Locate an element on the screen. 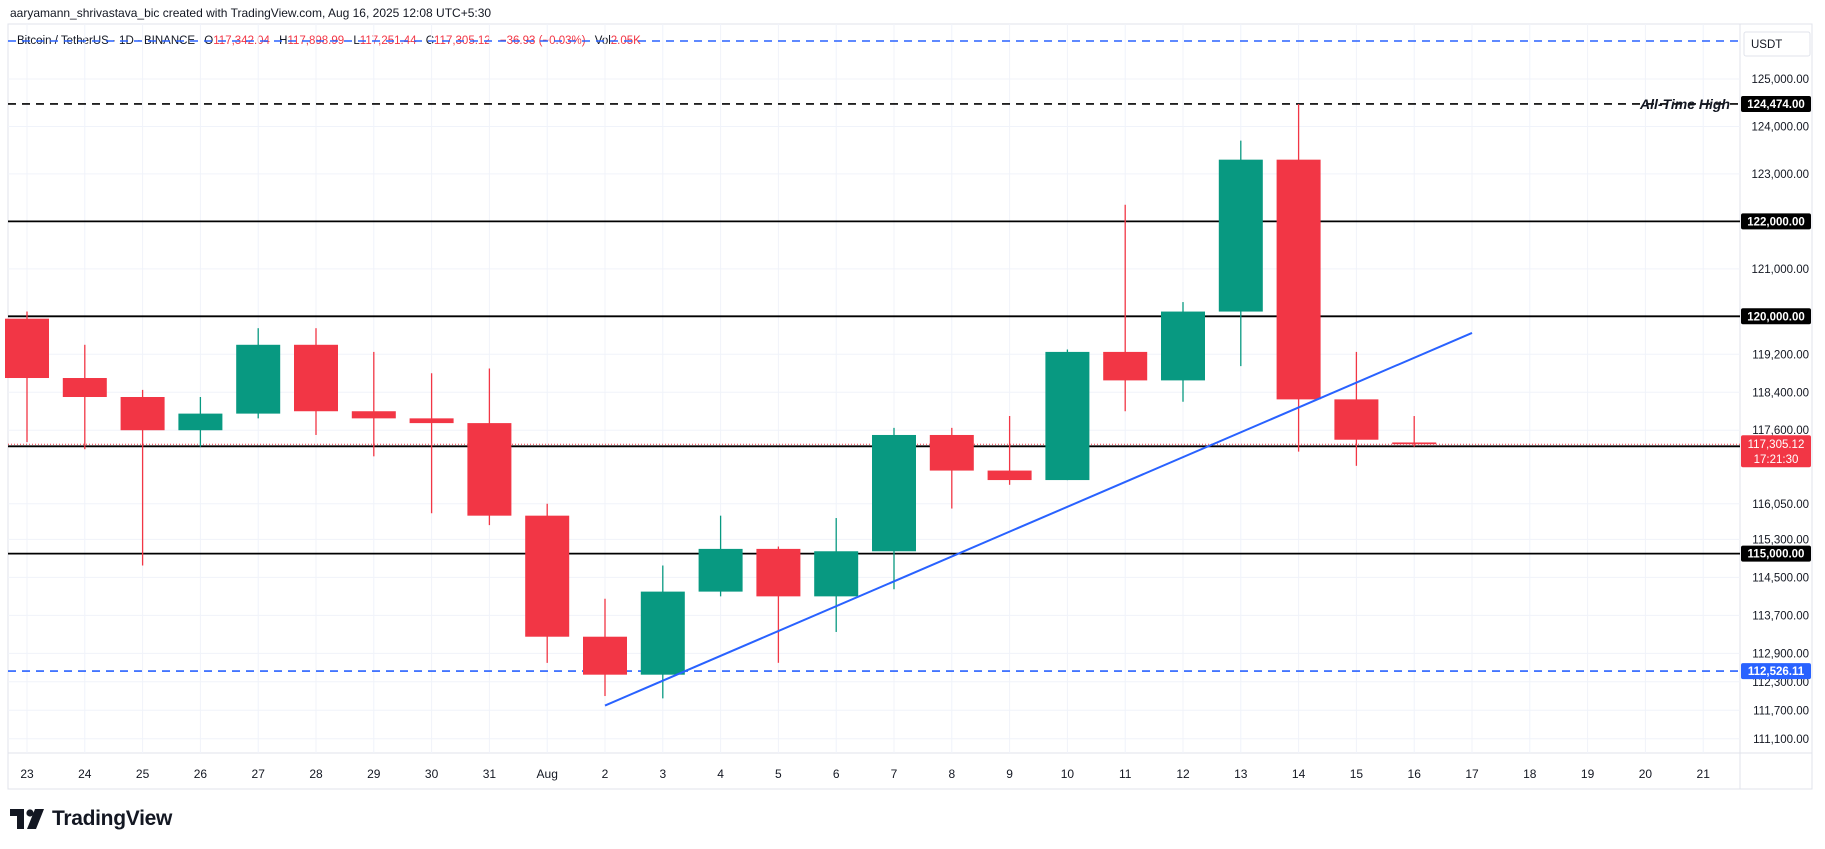 This screenshot has height=849, width=1825. high-label: H is located at coordinates (283, 41).